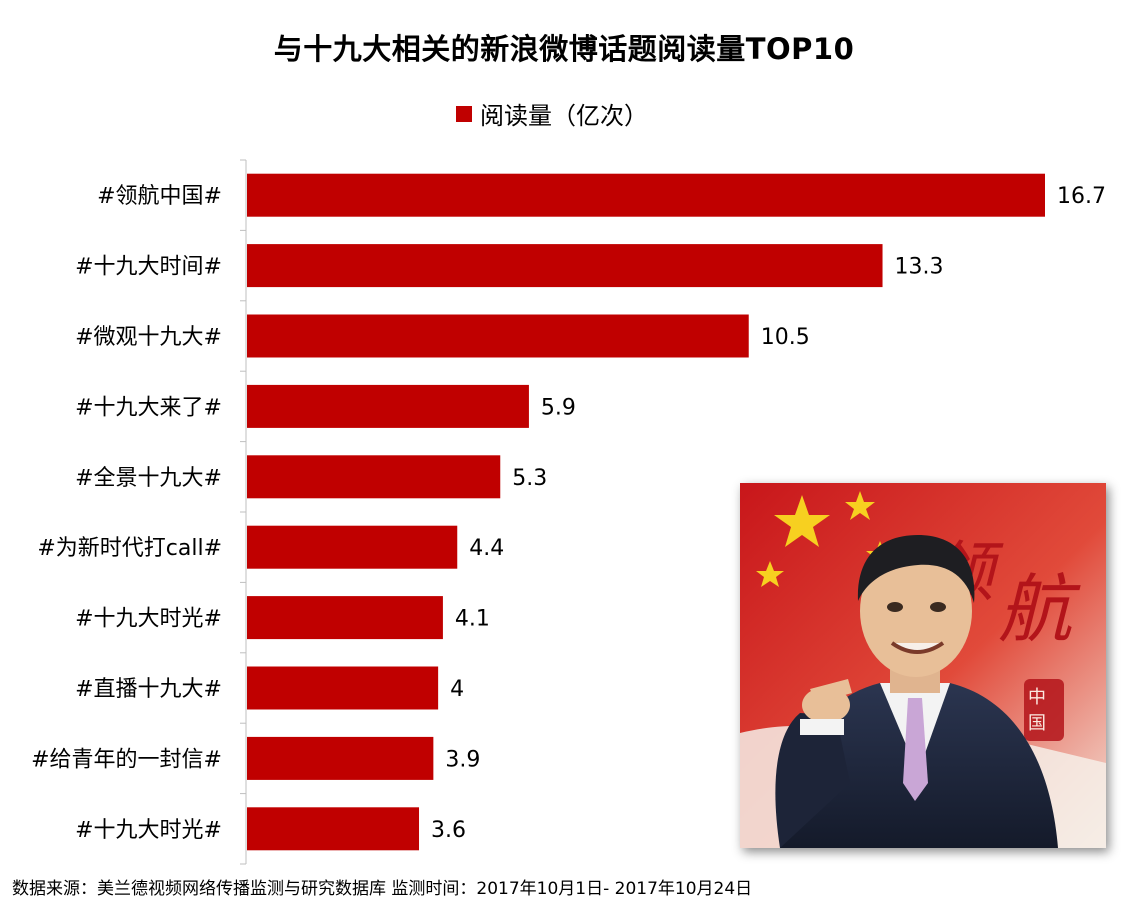 The height and width of the screenshot is (910, 1128). Describe the element at coordinates (486, 548) in the screenshot. I see `value-label: 4.4` at that location.